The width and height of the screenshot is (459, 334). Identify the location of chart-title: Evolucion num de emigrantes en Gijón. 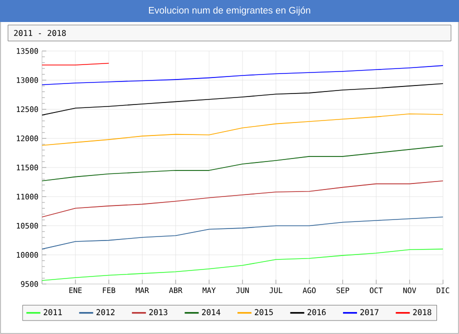
(229, 11).